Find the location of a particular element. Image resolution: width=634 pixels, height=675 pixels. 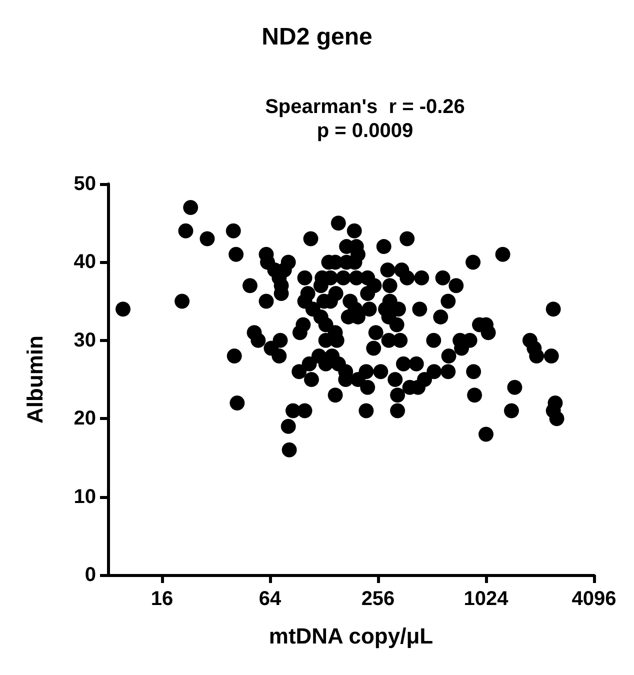

y-axis-title: Albumin is located at coordinates (35, 380).